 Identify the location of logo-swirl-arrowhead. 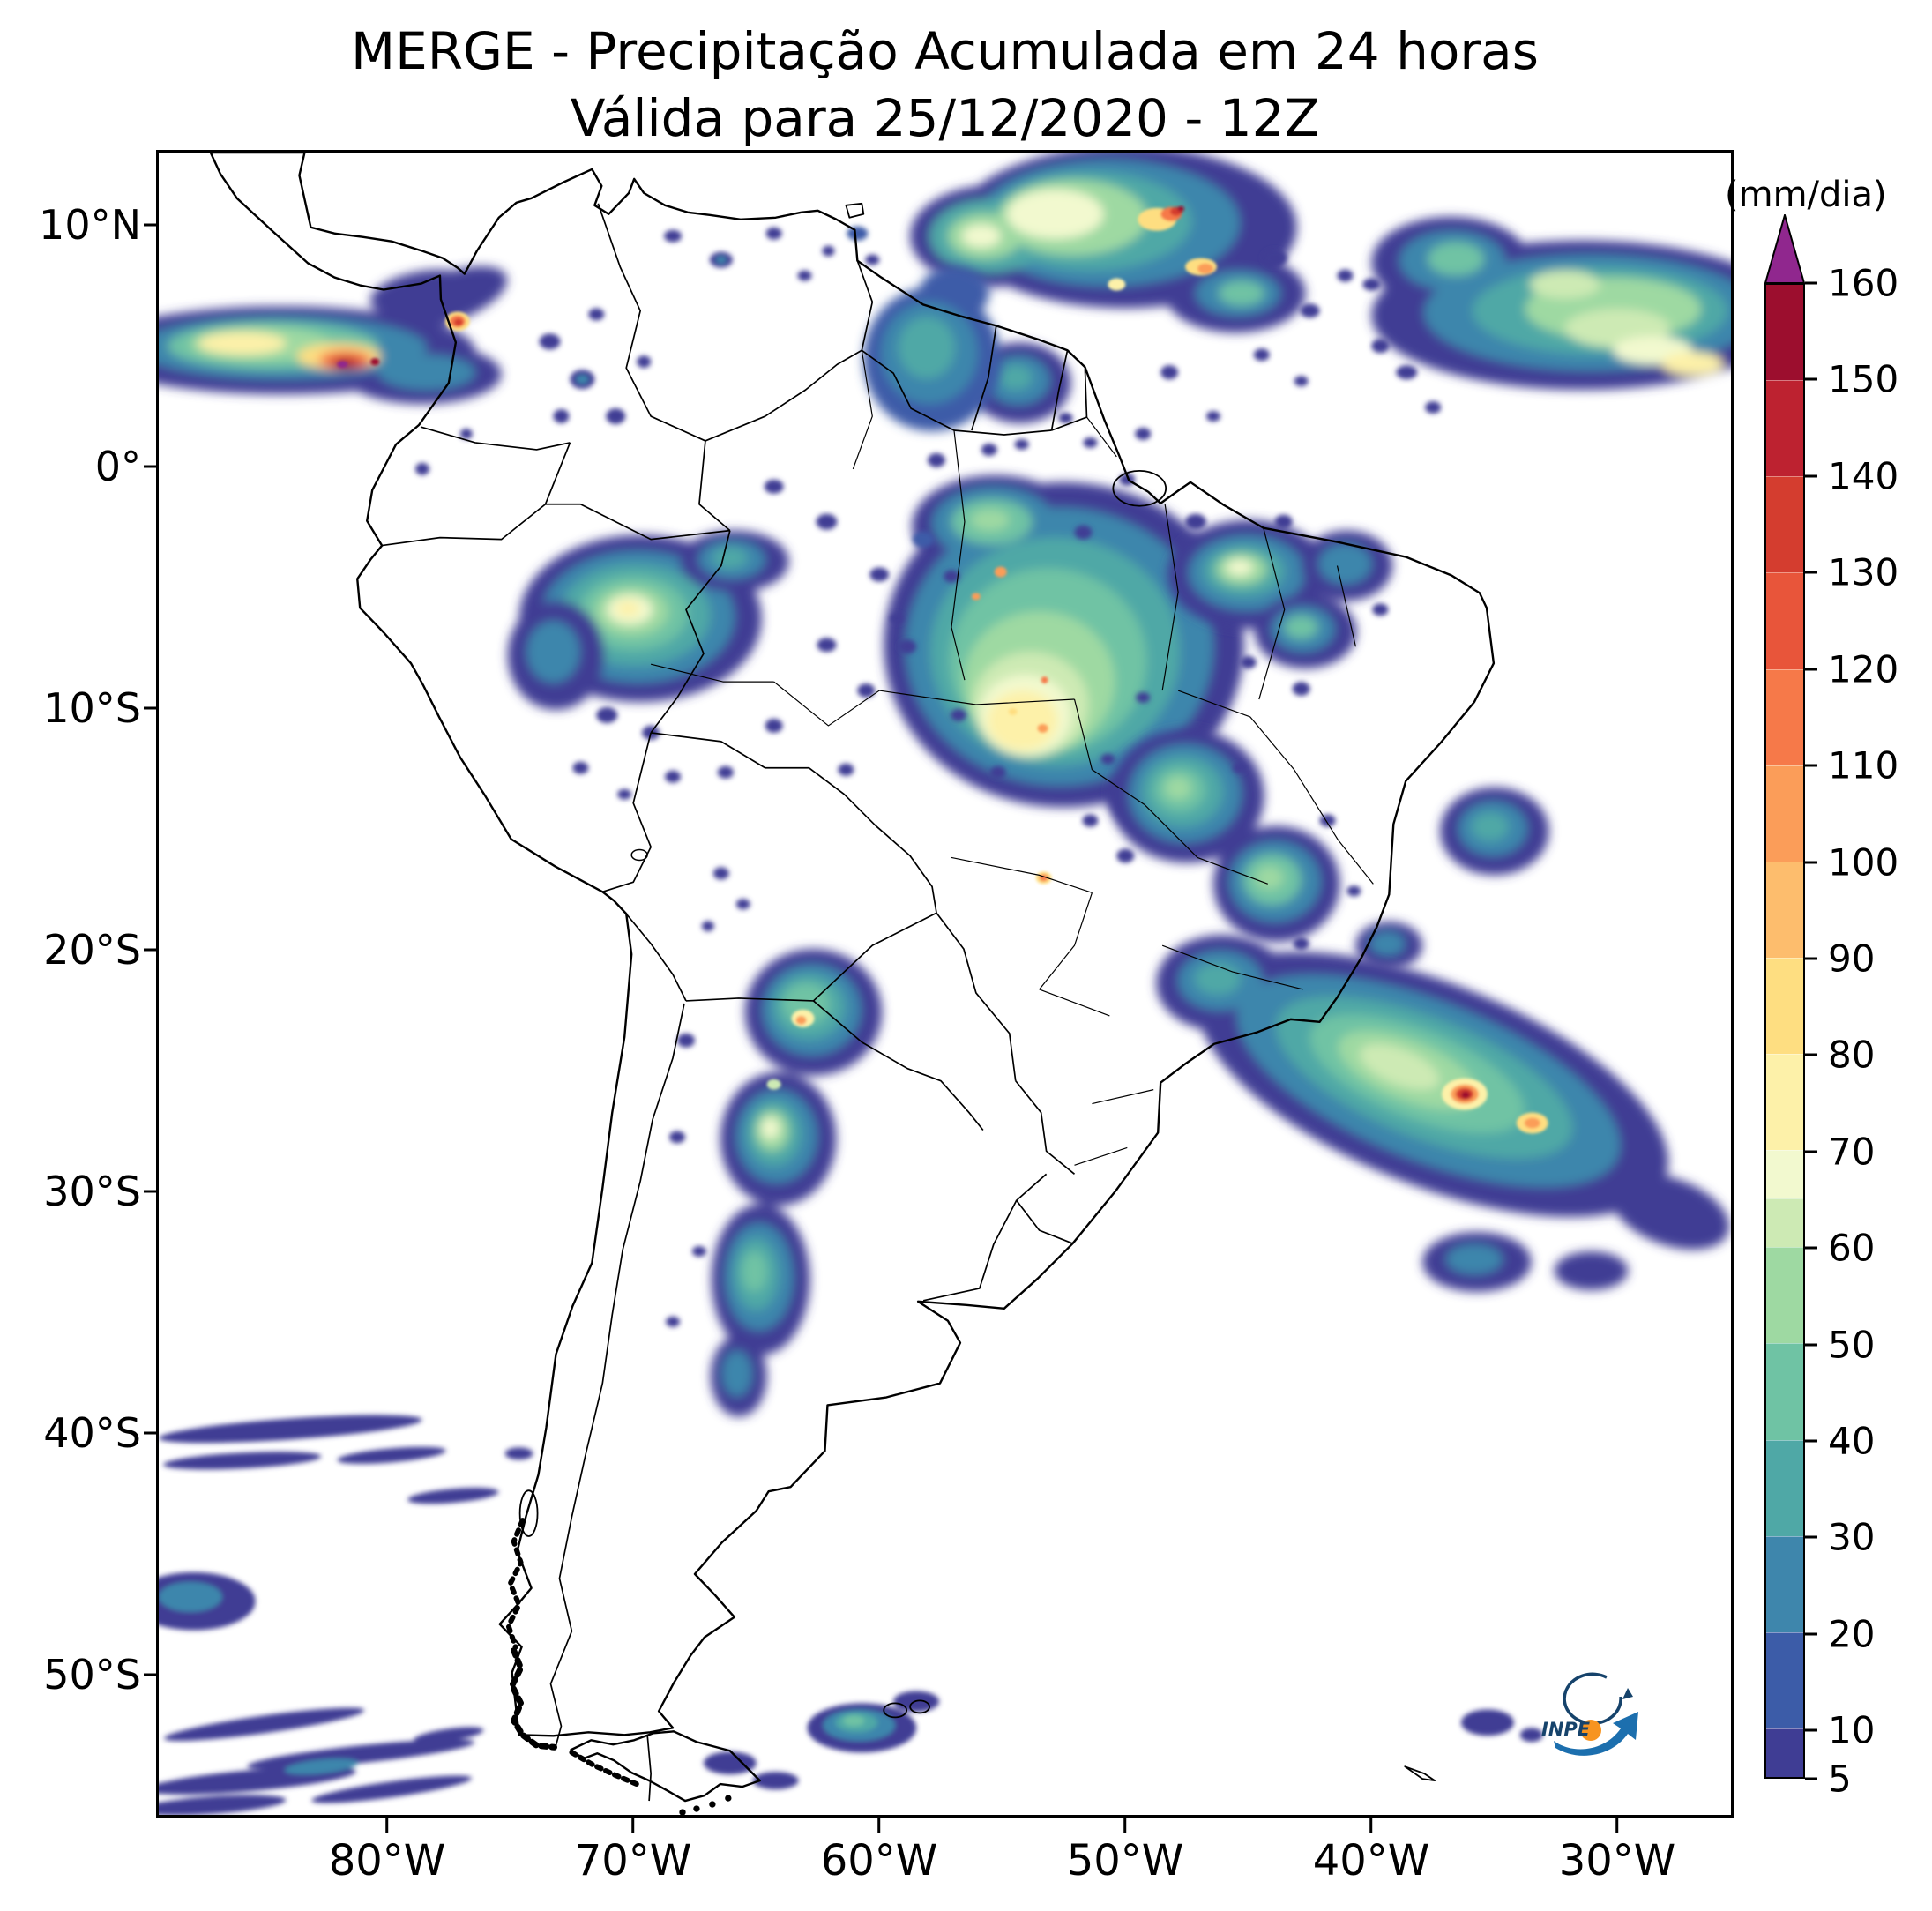
(1627, 1694).